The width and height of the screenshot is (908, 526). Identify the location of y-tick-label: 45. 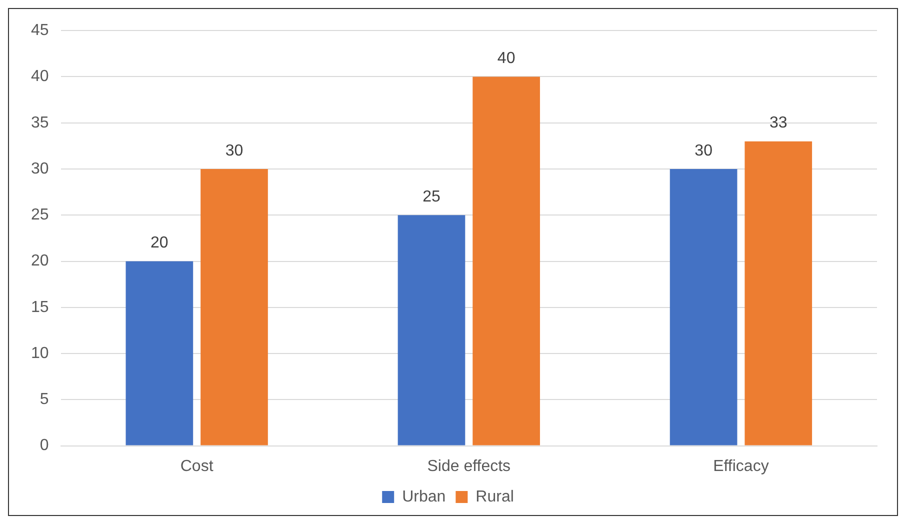
(40, 31).